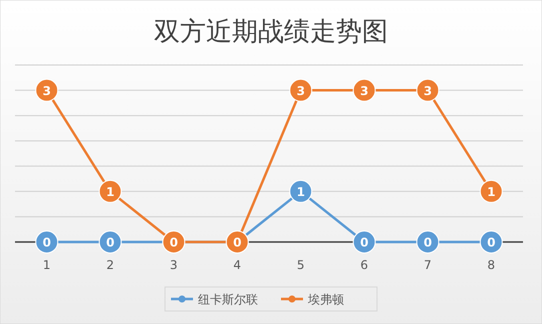  I want to click on x-tick-label: 5, so click(300, 265).